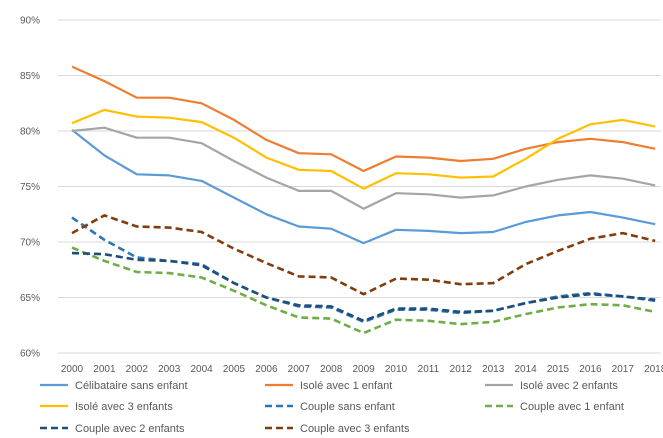 This screenshot has width=663, height=438. What do you see at coordinates (72, 369) in the screenshot?
I see `x-tick-label: 2000` at bounding box center [72, 369].